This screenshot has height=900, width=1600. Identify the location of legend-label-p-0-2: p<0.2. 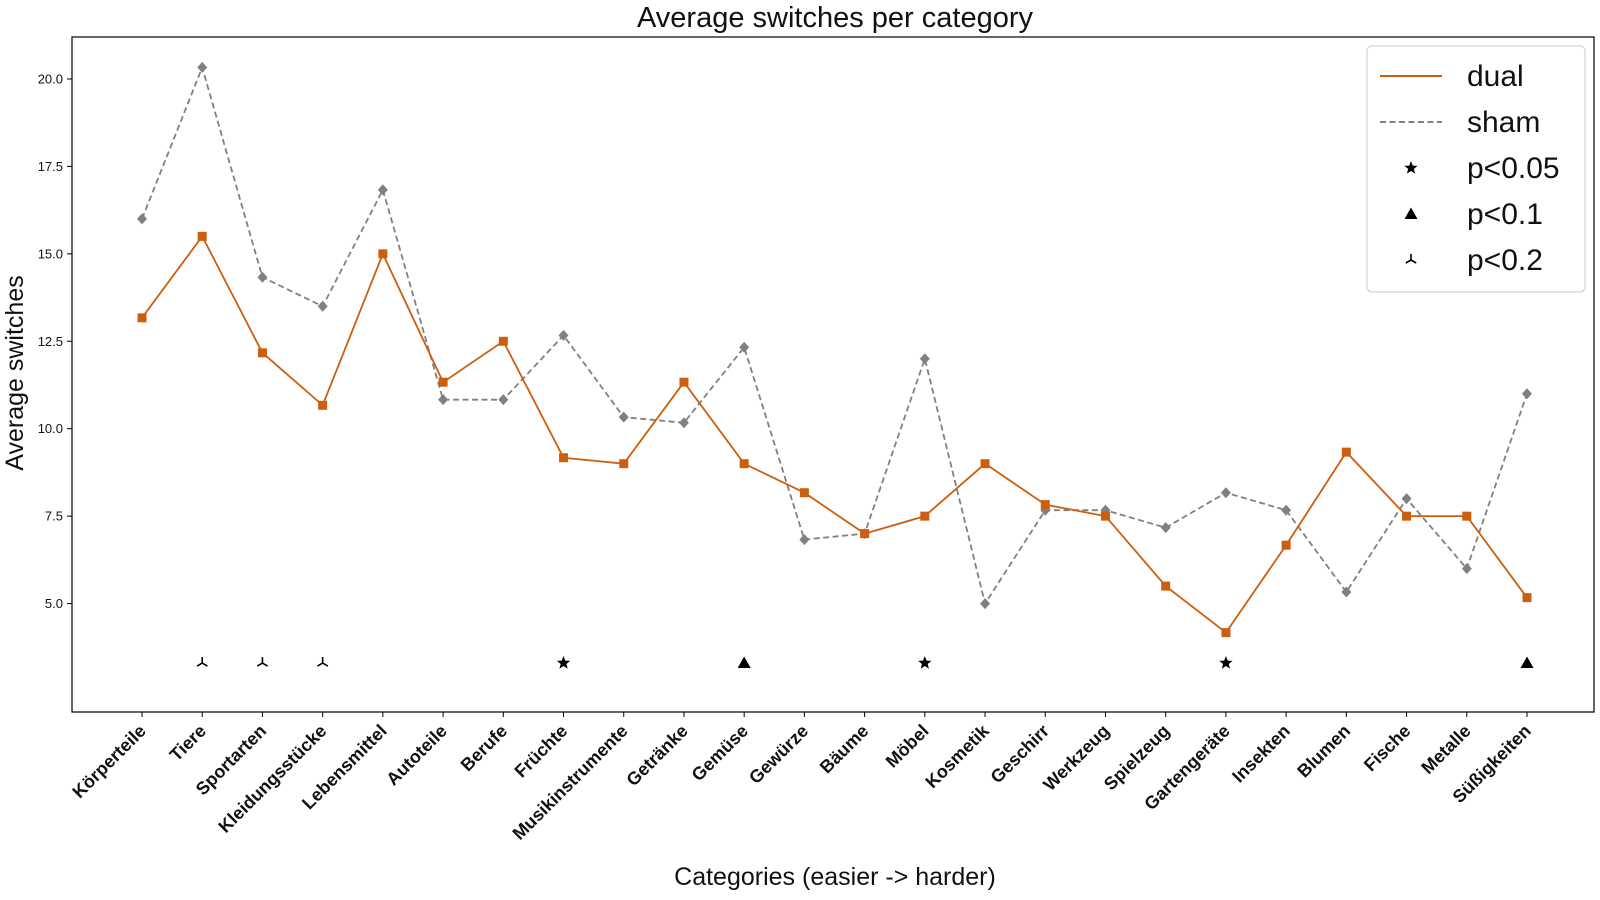
(1505, 260).